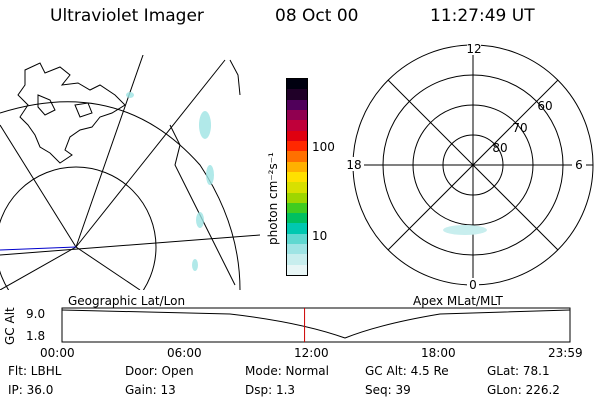 The height and width of the screenshot is (400, 600). I want to click on colorbar-tick-100: 100, so click(323, 147).